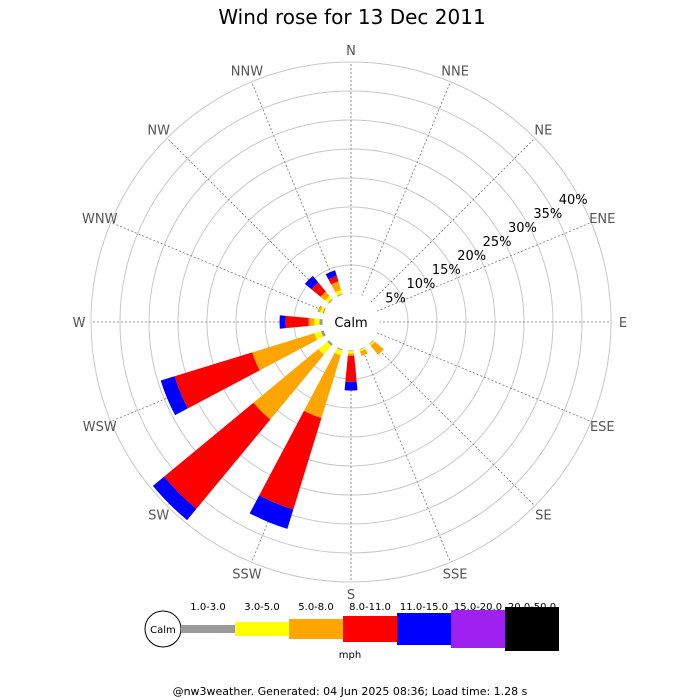 Image resolution: width=700 pixels, height=700 pixels. I want to click on legend-bin-label: 8.0-11.0, so click(370, 607).